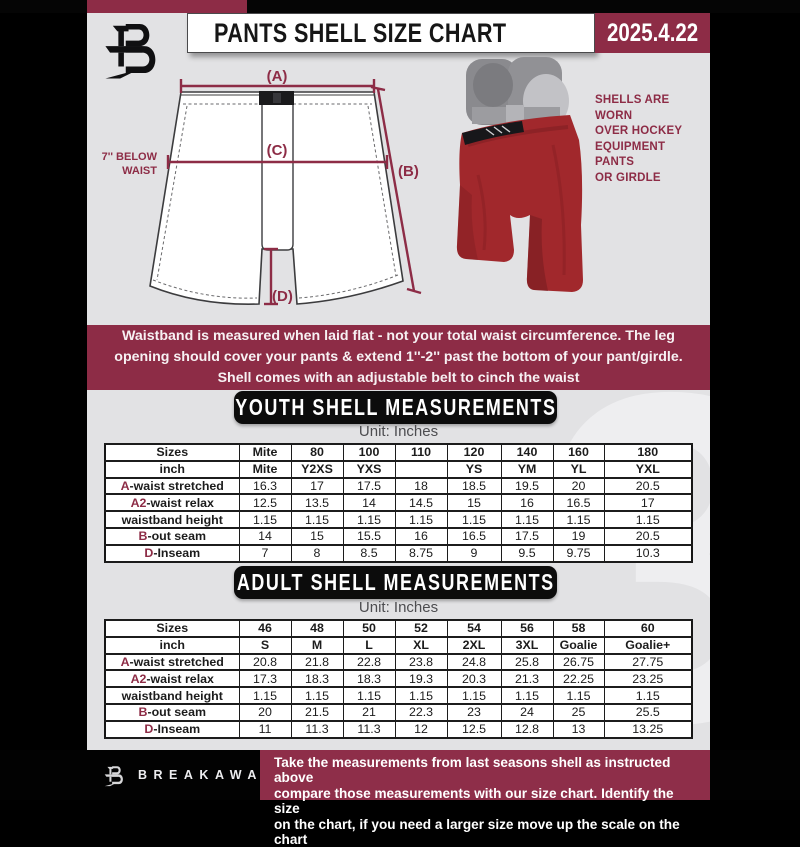 The image size is (800, 847). I want to click on size-cell: 17, so click(648, 503).